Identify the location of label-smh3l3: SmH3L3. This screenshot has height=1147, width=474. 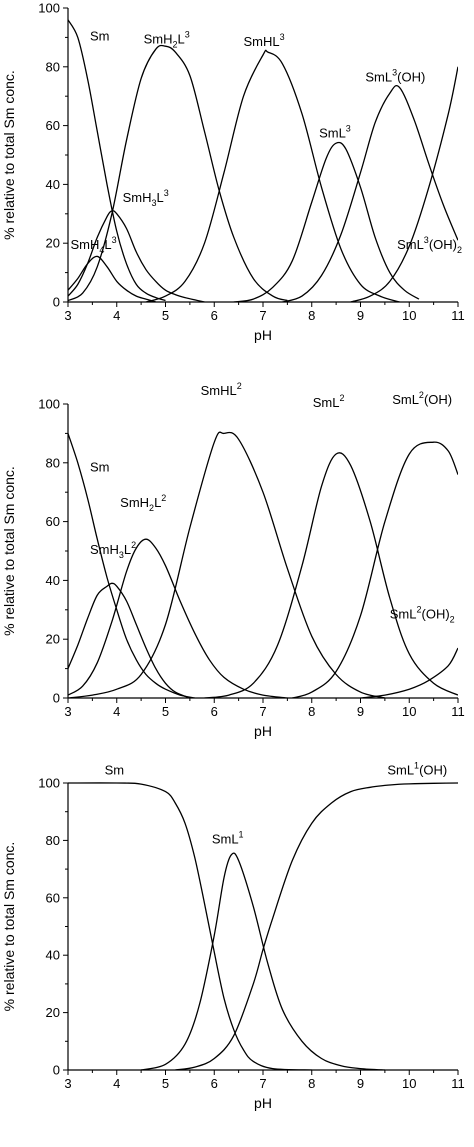
(146, 198).